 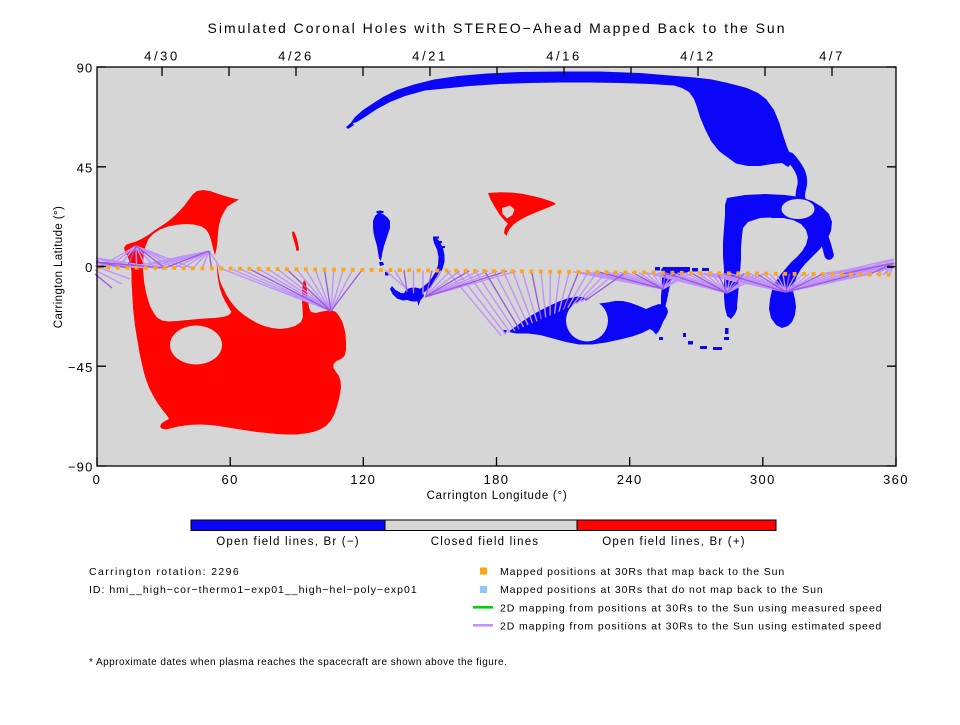 I want to click on svg-text: 4/16, so click(x=564, y=56).